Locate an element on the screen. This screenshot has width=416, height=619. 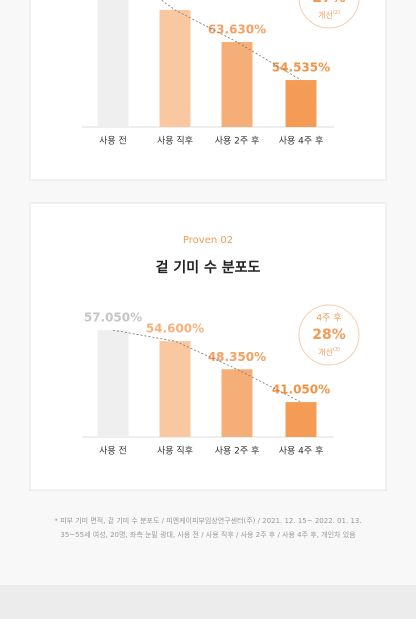
badge-note: (2) is located at coordinates (336, 13).